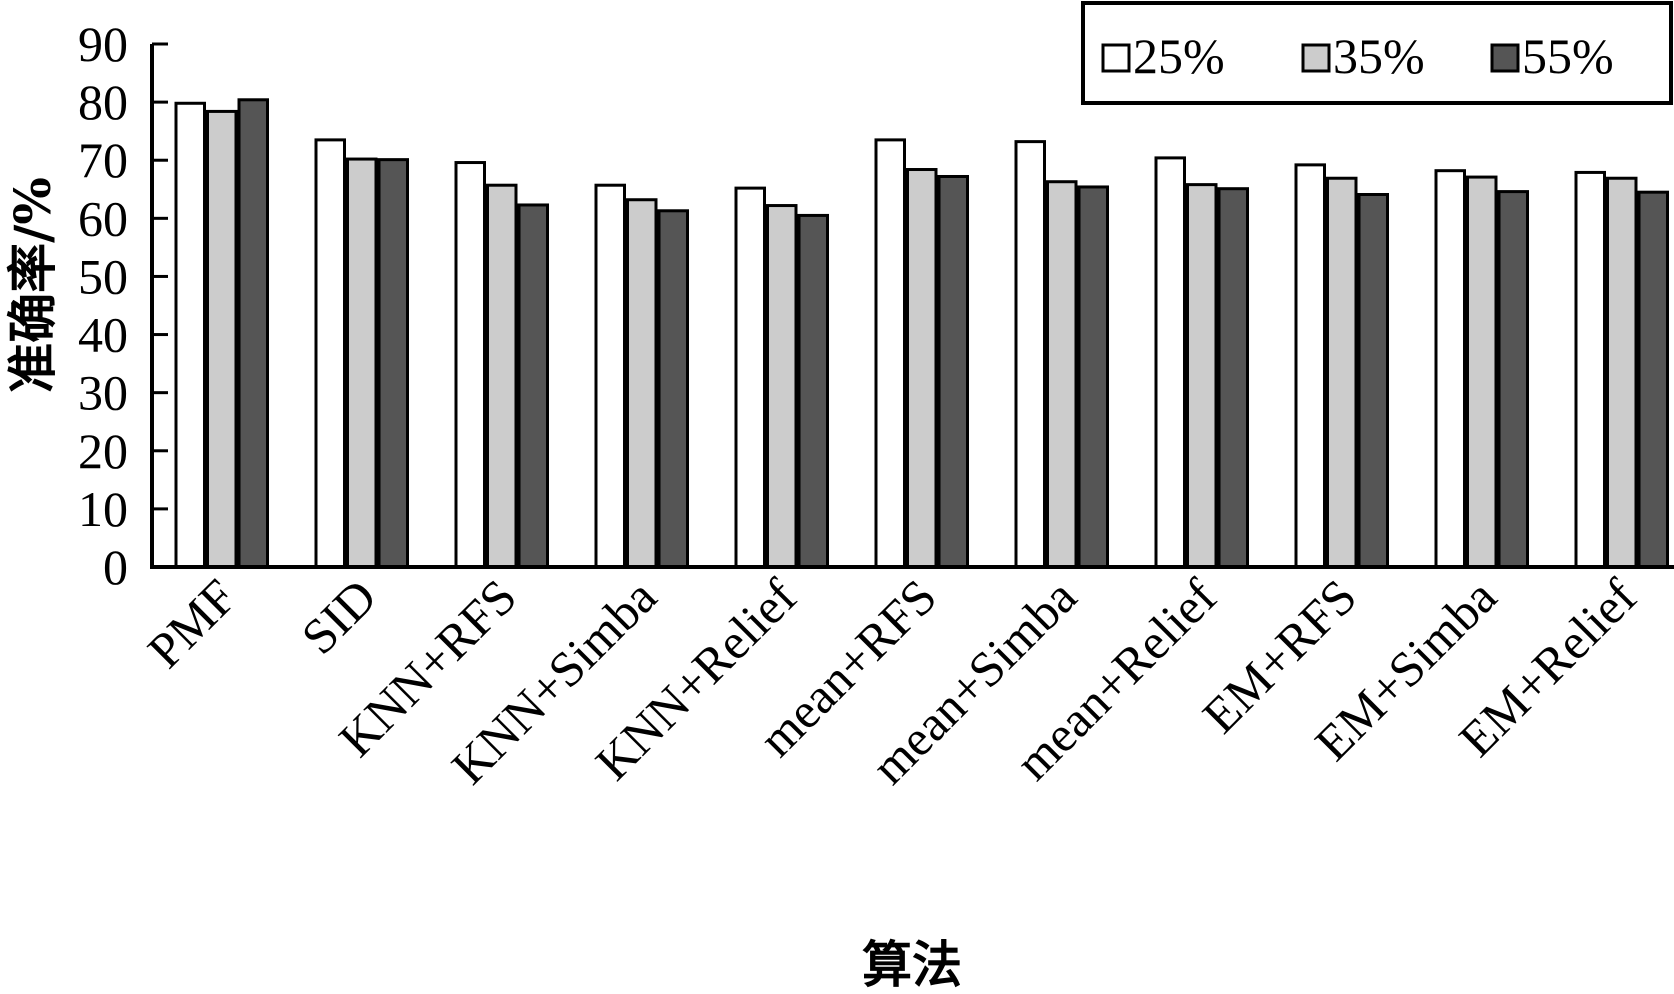 The width and height of the screenshot is (1674, 994). I want to click on y-tick-label: 50, so click(103, 276).